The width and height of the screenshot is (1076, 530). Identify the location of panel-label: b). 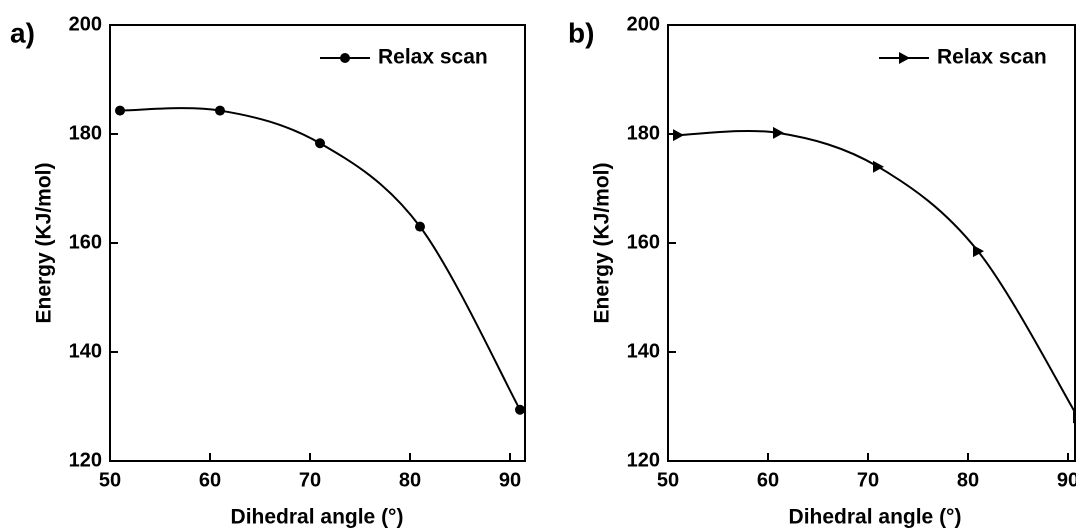
(581, 32).